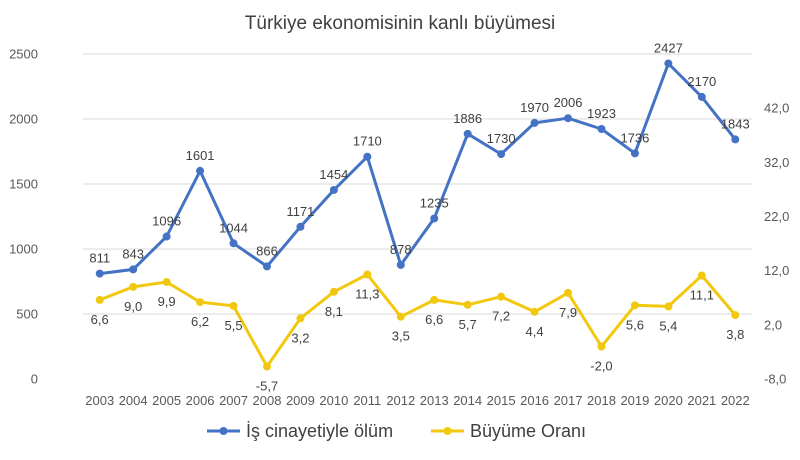 This screenshot has height=460, width=800. I want to click on data-label: 7,9, so click(568, 312).